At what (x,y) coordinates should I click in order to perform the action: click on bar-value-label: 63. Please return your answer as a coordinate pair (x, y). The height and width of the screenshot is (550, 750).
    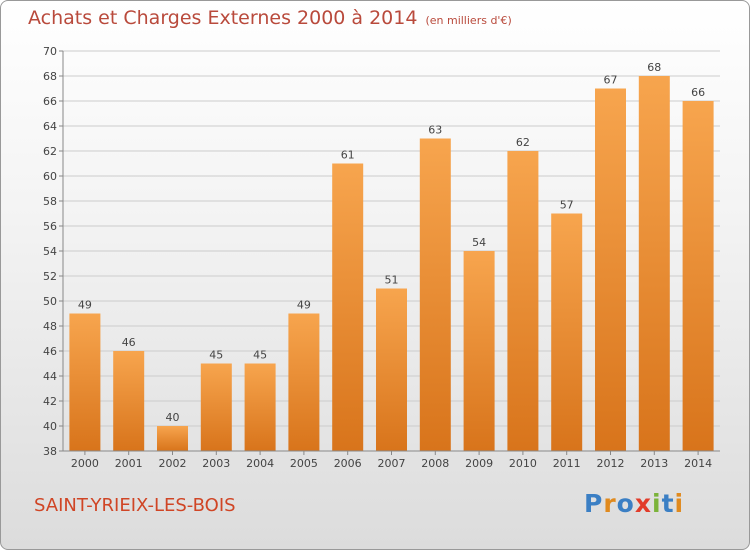
    Looking at the image, I should click on (435, 130).